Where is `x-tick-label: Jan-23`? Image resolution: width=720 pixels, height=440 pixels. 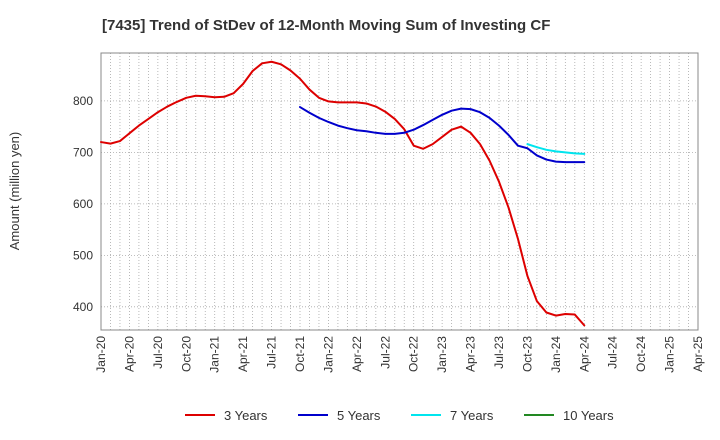 x-tick-label: Jan-23 is located at coordinates (442, 354).